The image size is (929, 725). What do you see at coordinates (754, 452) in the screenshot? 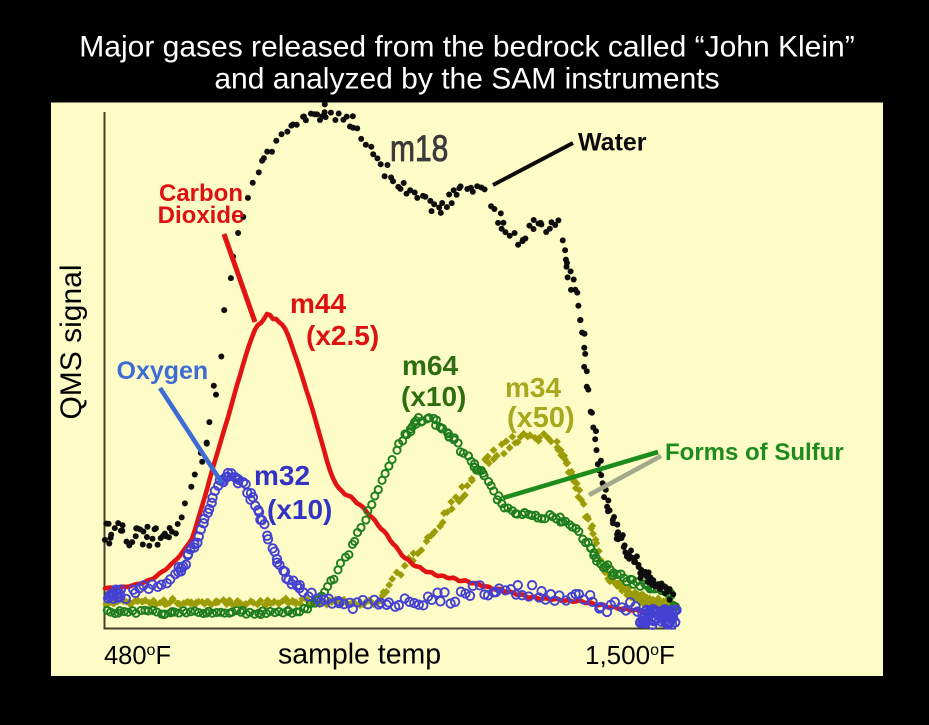
I see `svg-text: Forms of Sulfur` at bounding box center [754, 452].